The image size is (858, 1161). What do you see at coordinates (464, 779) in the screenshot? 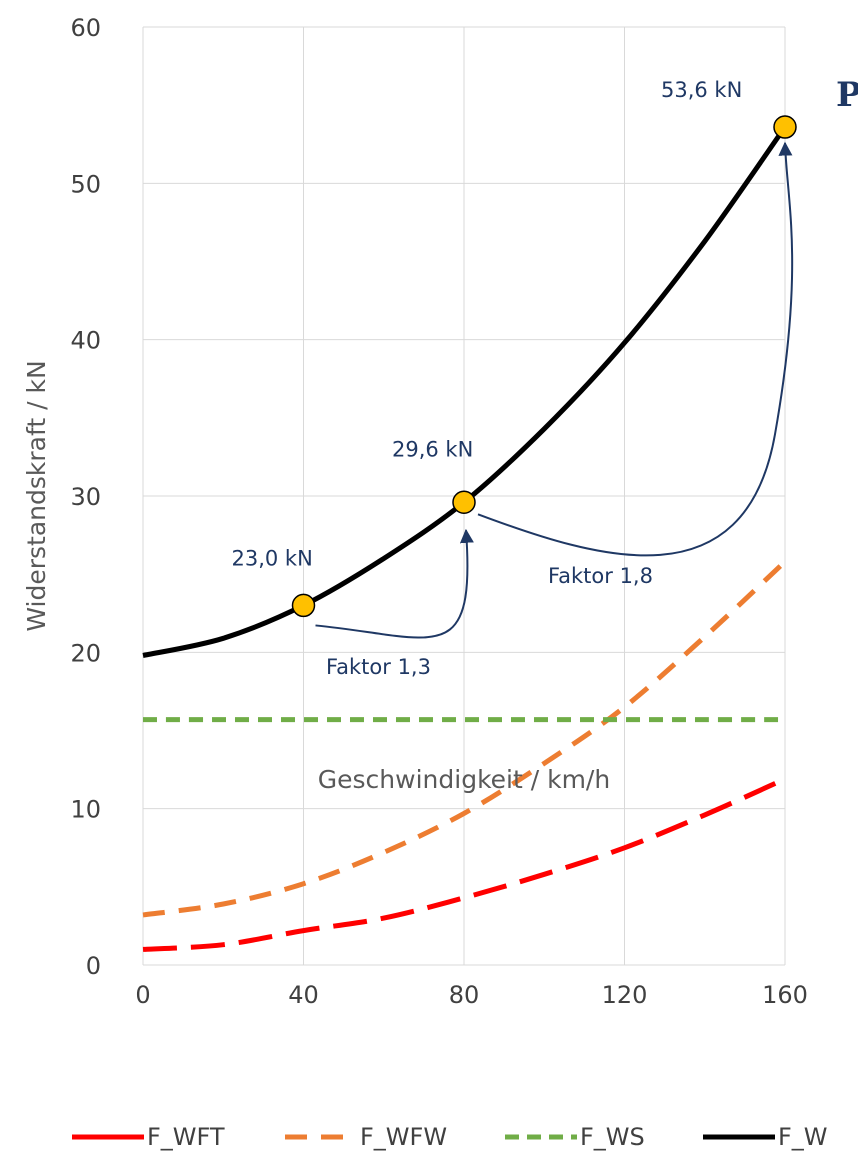
I see `x-axis-title: Geschwindigkeit / km/h` at bounding box center [464, 779].